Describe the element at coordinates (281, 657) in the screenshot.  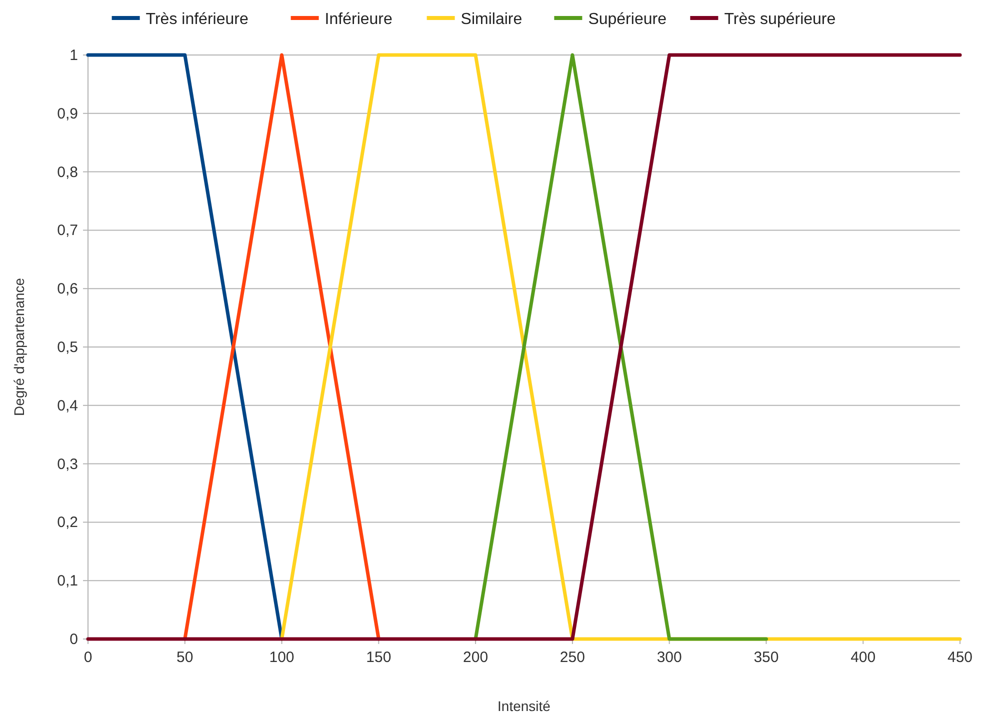
I see `x-tick-label: 100` at that location.